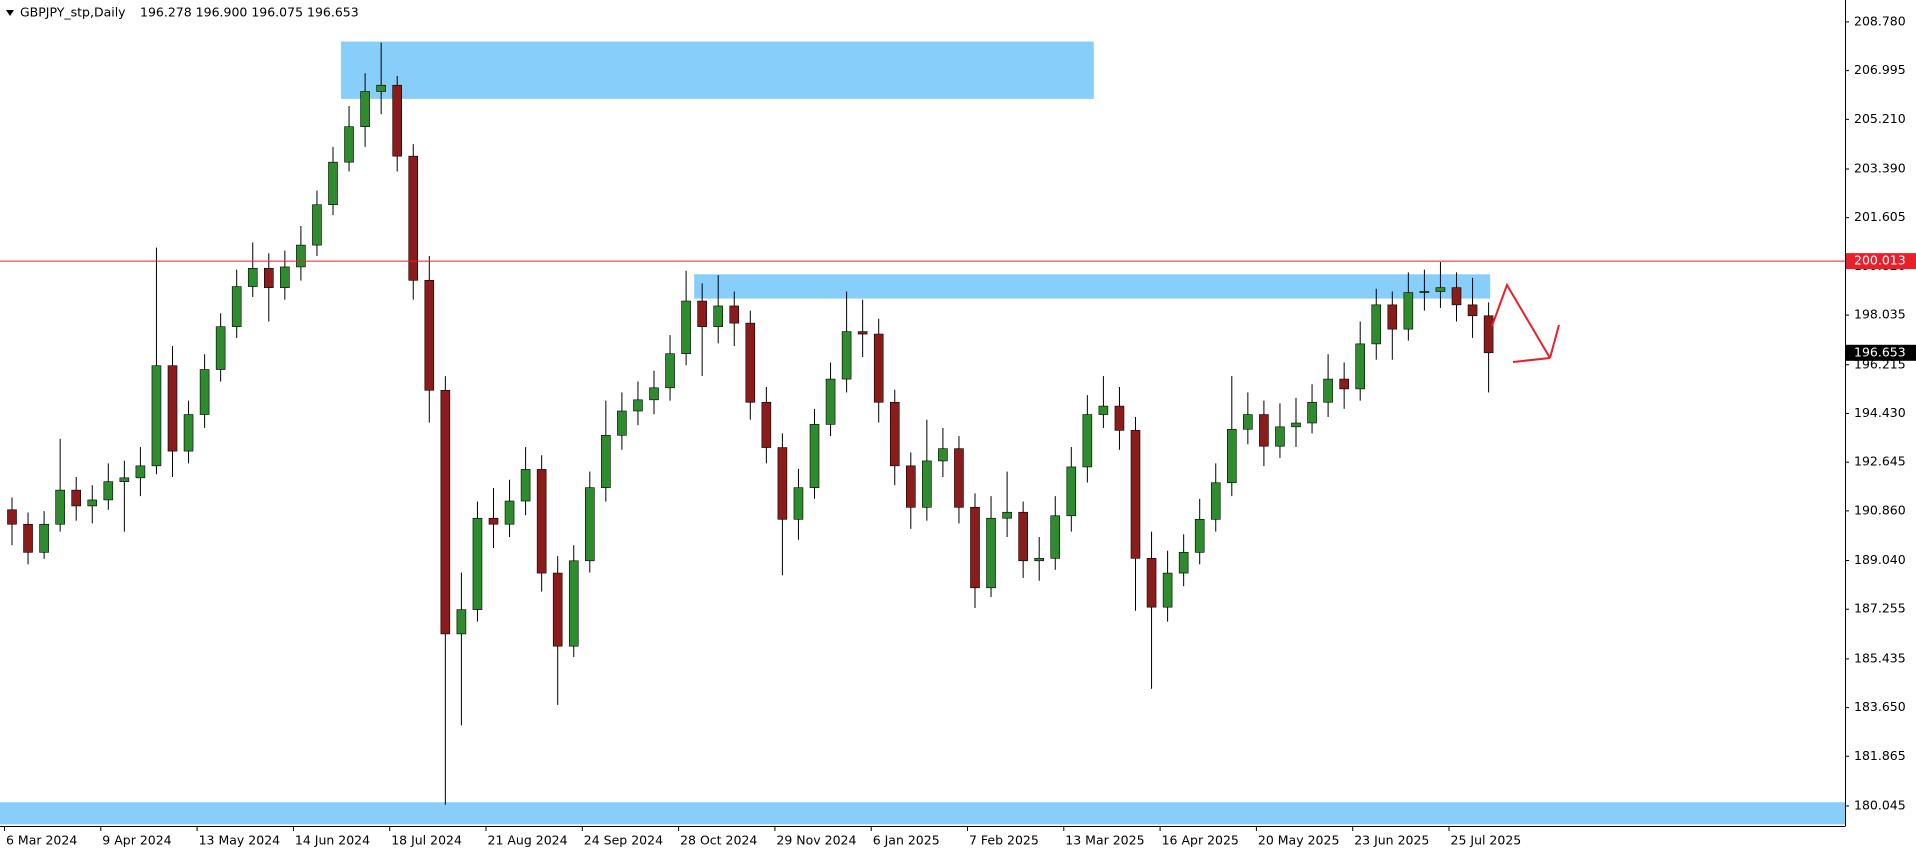 Image resolution: width=1916 pixels, height=850 pixels. I want to click on chart-title: GBPJPY_stp,Daily, so click(73, 12).